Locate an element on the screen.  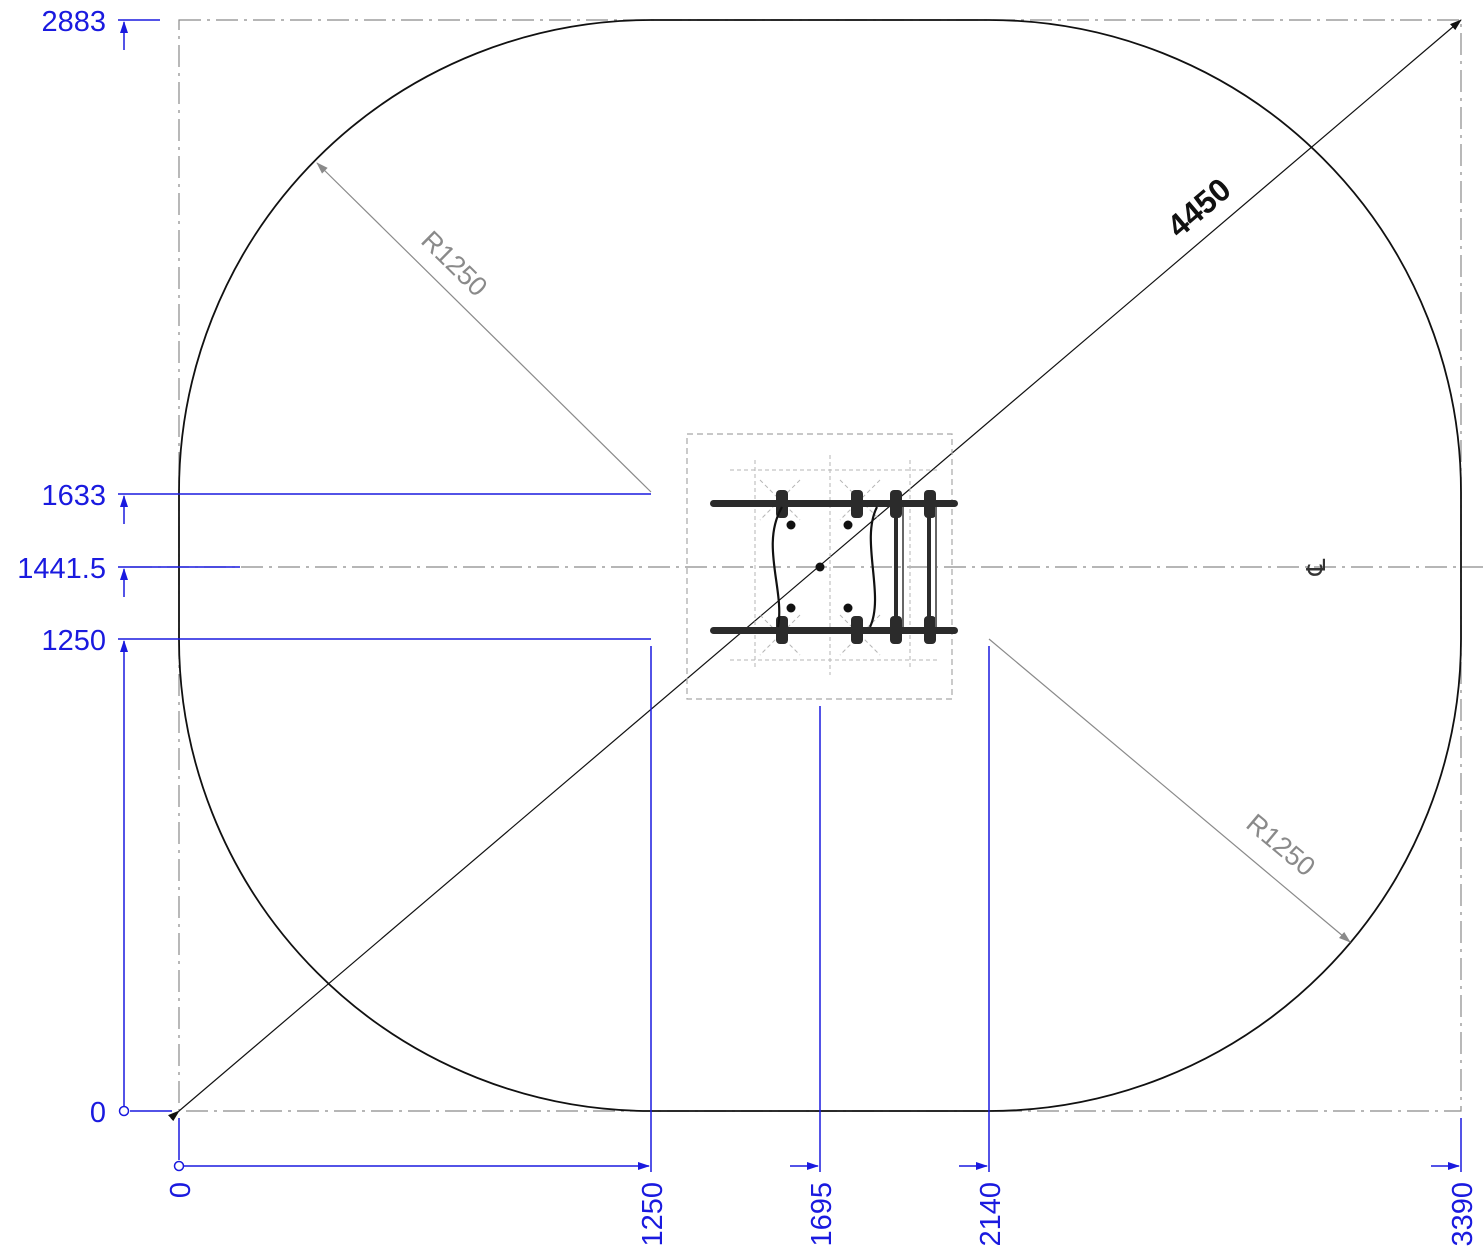
radius-leader-top-left is located at coordinates (484, 327).